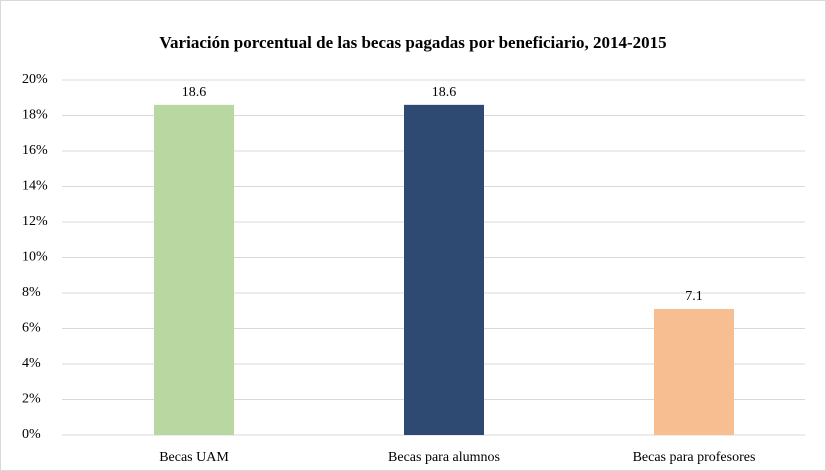 This screenshot has height=471, width=826. Describe the element at coordinates (194, 457) in the screenshot. I see `x-tick-label: Becas UAM` at that location.